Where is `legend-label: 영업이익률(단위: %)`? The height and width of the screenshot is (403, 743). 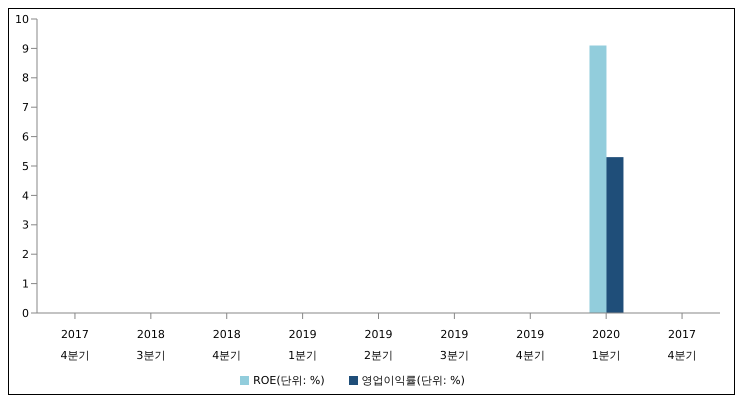
legend-label: 영업이익률(단위: %) is located at coordinates (413, 380).